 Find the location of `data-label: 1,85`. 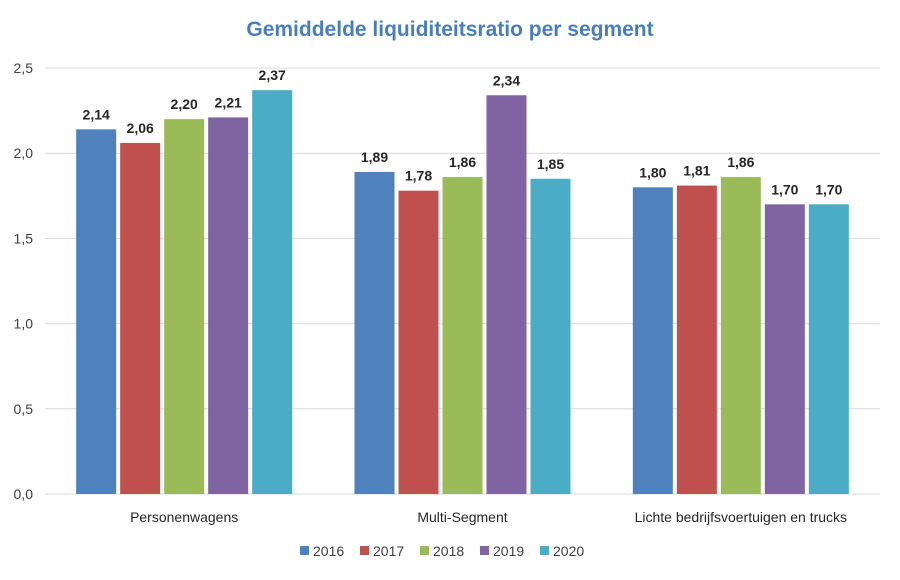

data-label: 1,85 is located at coordinates (550, 164).